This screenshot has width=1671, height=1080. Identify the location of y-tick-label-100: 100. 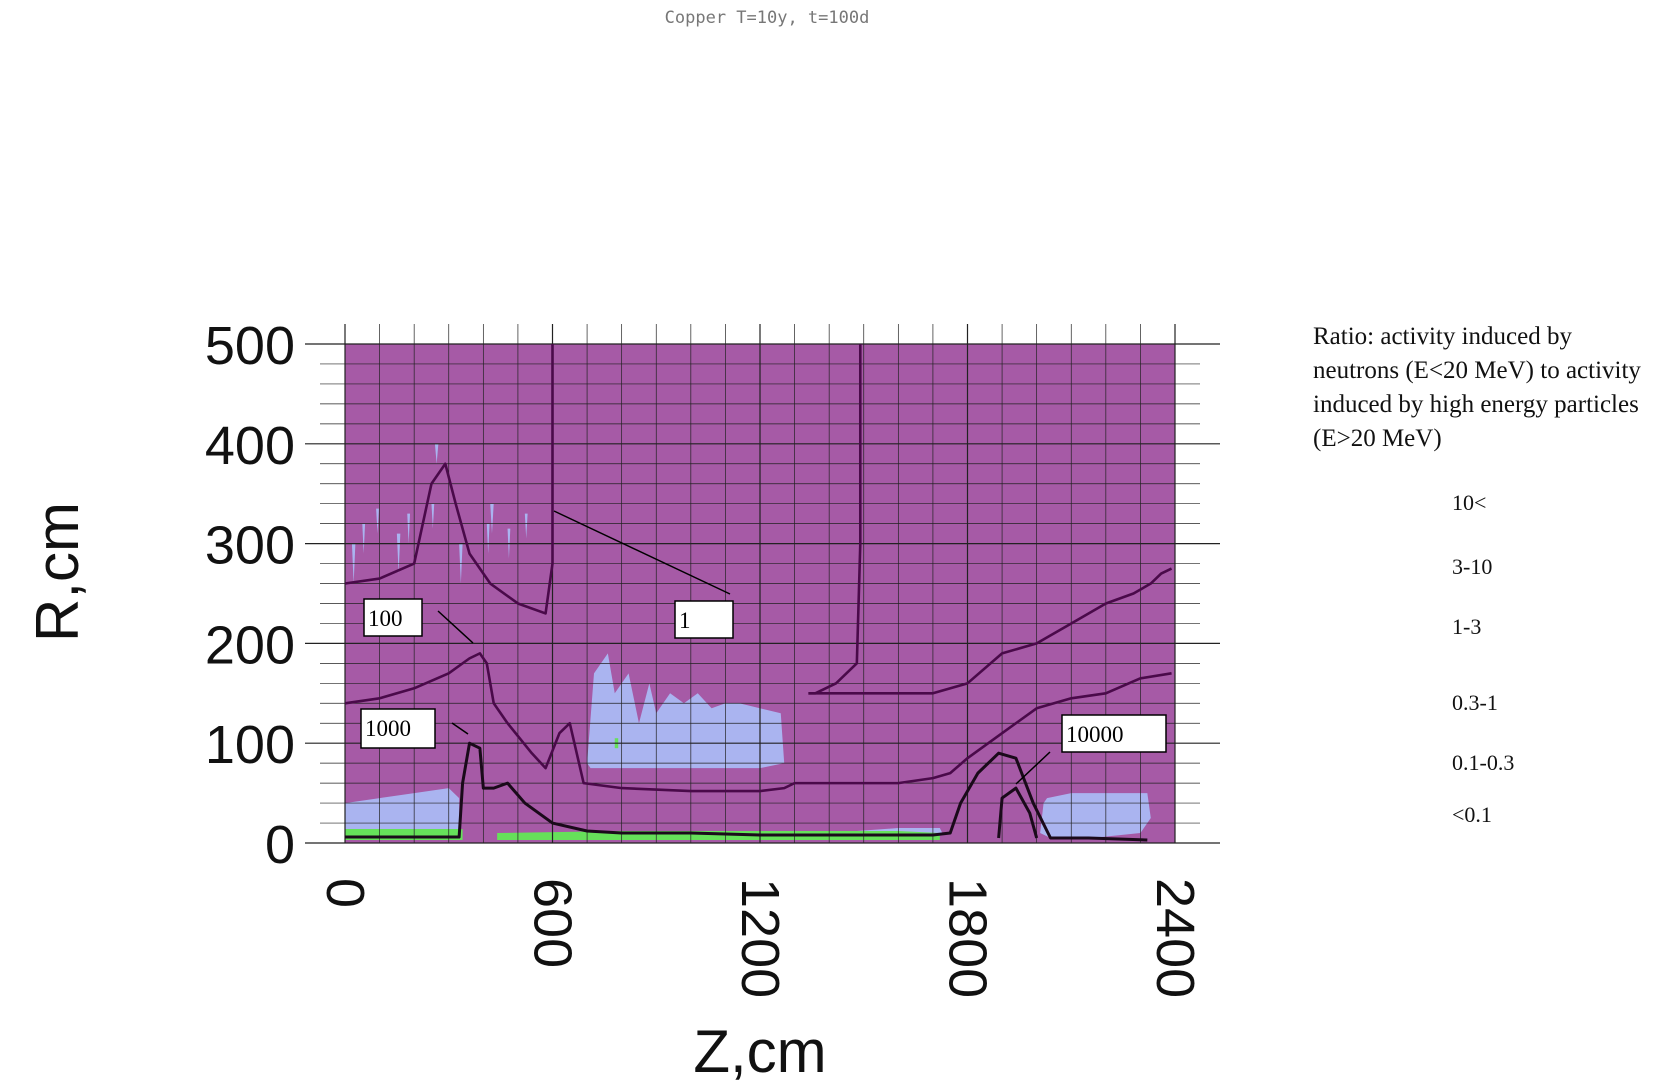
(250, 745).